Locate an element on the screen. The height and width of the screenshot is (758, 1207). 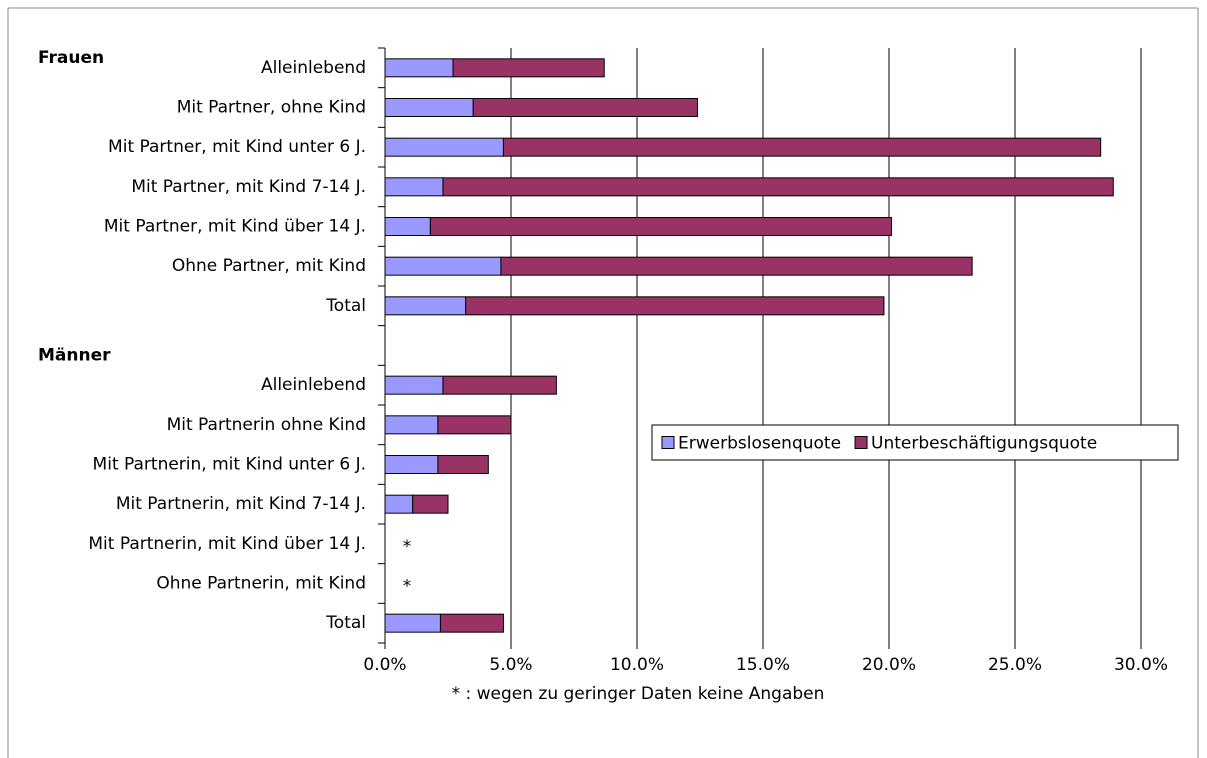
y-tick-label: Ohne Partner, mit Kind is located at coordinates (269, 266).